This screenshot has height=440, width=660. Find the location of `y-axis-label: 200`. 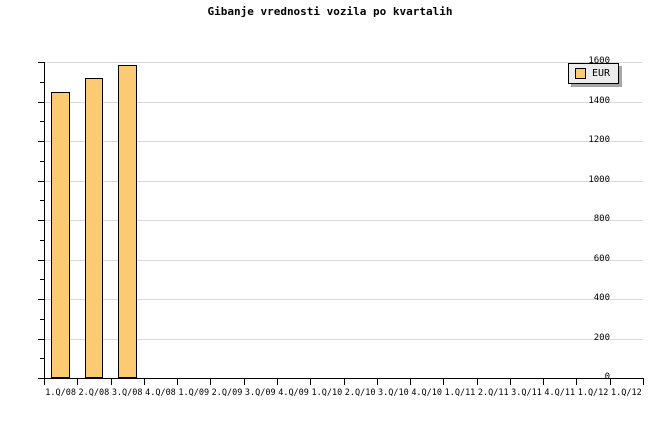

y-axis-label: 200 is located at coordinates (601, 337).